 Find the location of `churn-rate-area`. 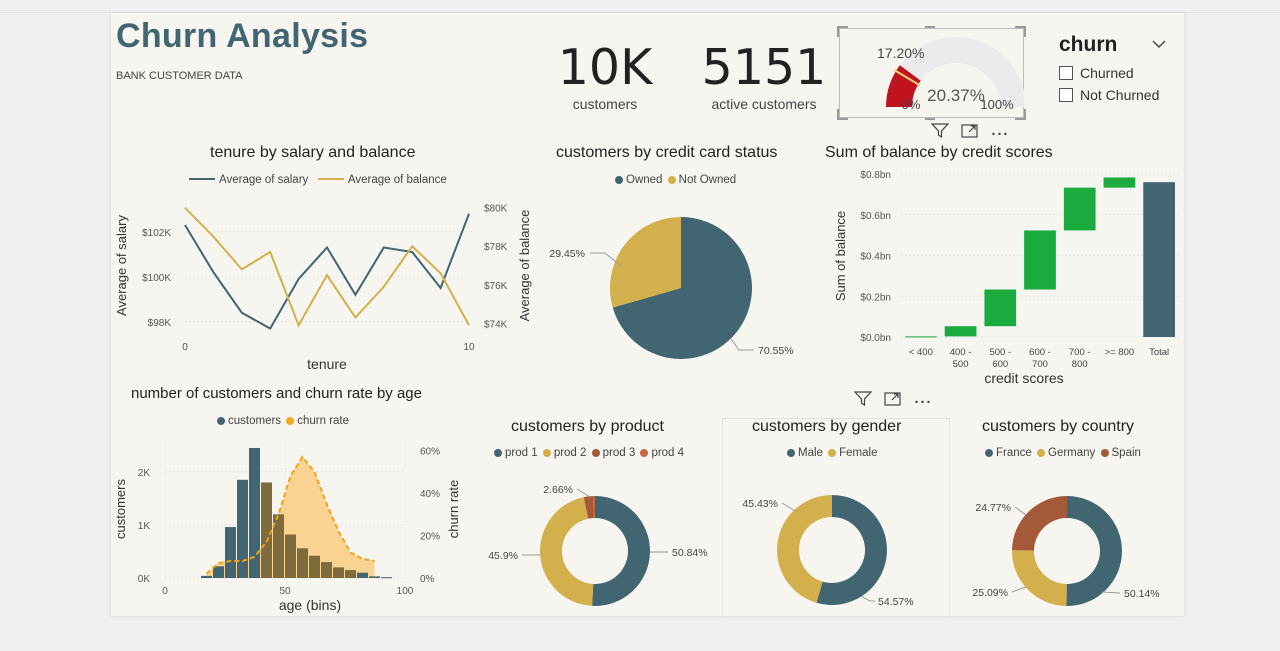

churn-rate-area is located at coordinates (290, 517).